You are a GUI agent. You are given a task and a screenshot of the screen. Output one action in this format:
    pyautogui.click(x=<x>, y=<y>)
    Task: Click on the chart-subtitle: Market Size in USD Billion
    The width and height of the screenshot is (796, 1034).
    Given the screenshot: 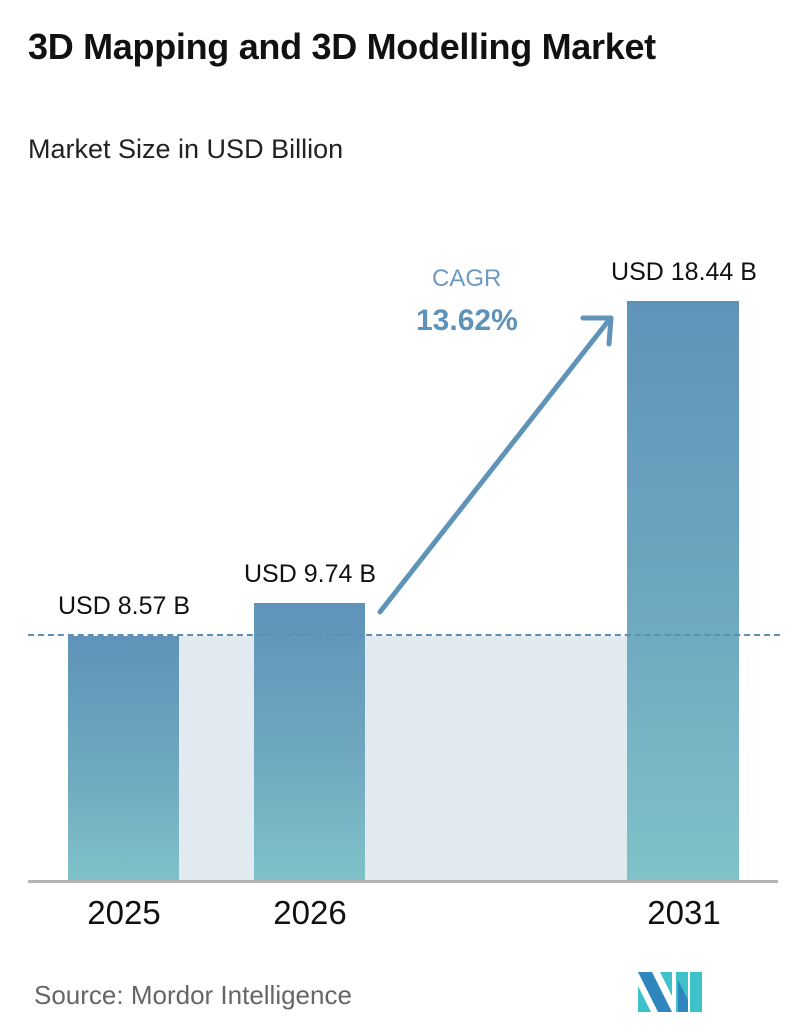 What is the action you would take?
    pyautogui.click(x=186, y=149)
    